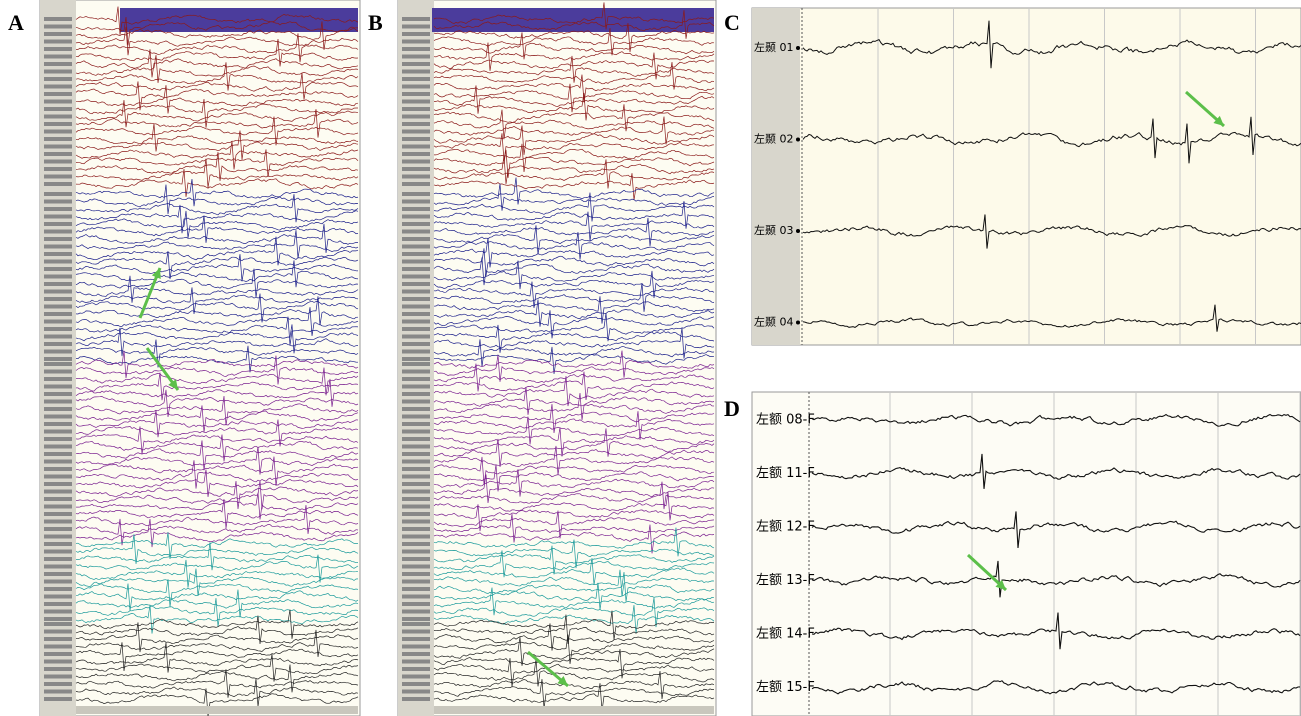 This screenshot has width=1301, height=716. What do you see at coordinates (785, 420) in the screenshot?
I see `channel-label: 左额 08-F` at bounding box center [785, 420].